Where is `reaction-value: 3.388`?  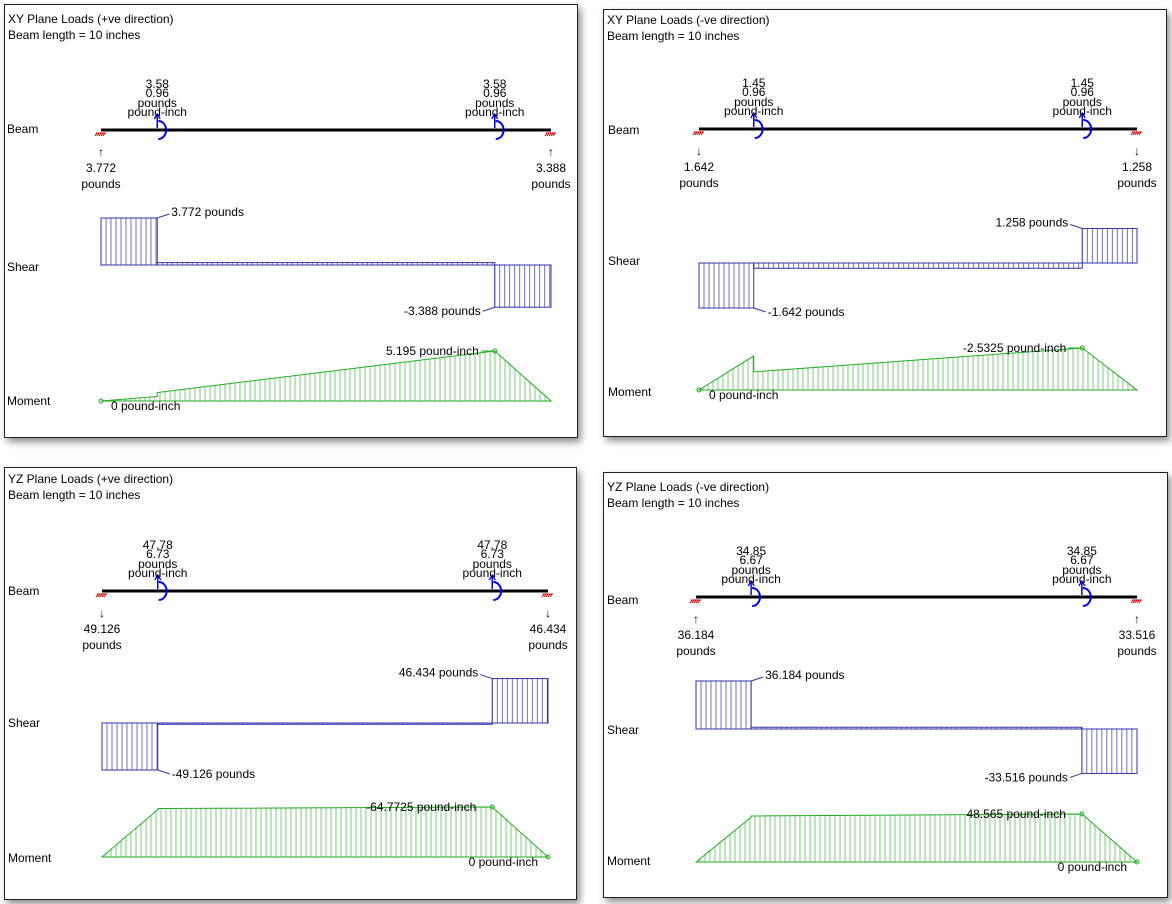 reaction-value: 3.388 is located at coordinates (551, 168).